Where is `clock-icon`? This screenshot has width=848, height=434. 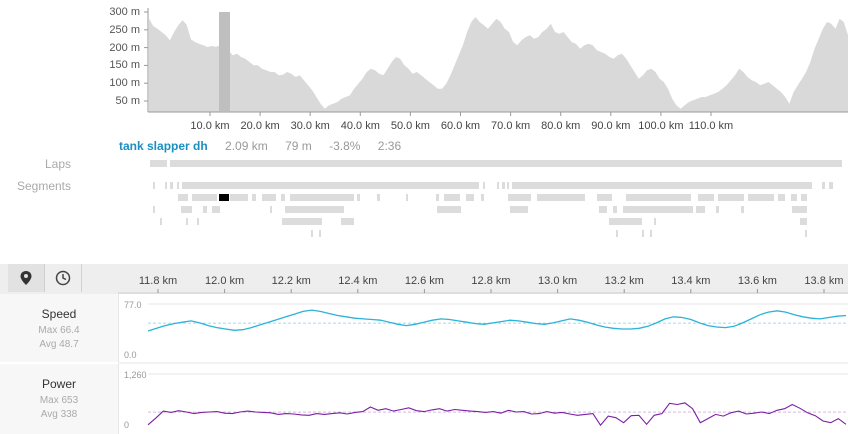 clock-icon is located at coordinates (63, 278).